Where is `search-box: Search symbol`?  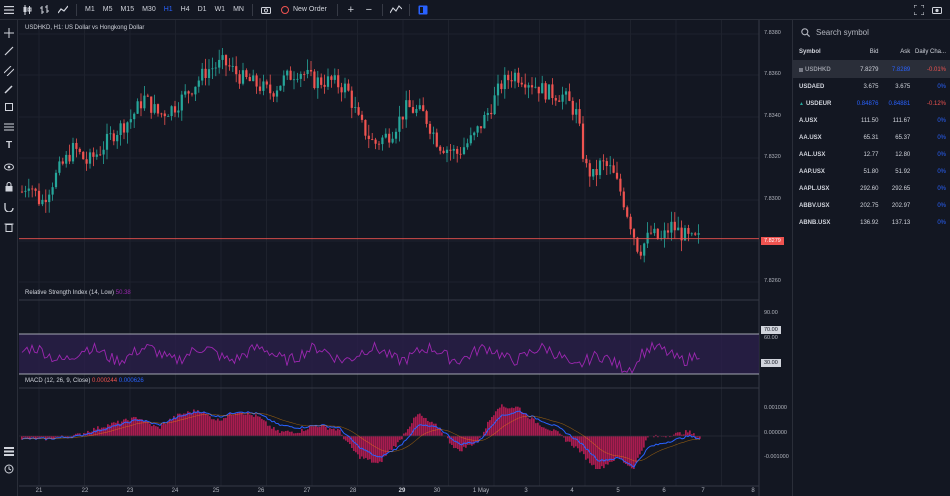 search-box: Search symbol is located at coordinates (871, 32).